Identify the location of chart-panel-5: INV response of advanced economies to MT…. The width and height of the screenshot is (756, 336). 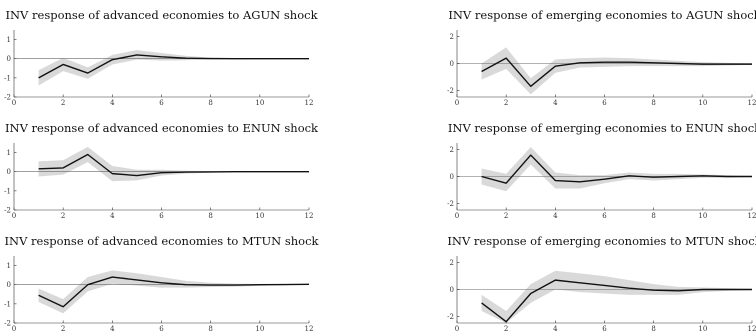
(161, 283).